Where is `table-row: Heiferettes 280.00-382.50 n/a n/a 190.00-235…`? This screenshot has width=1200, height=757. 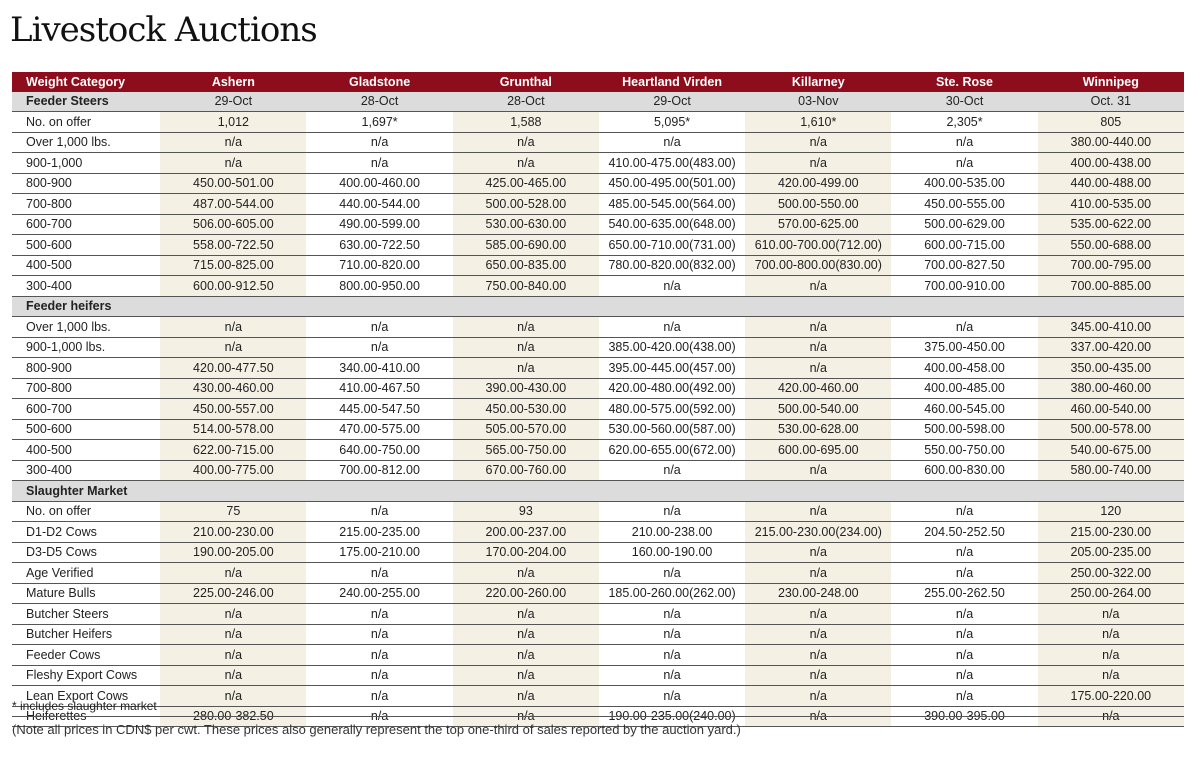 table-row: Heiferettes 280.00-382.50 n/a n/a 190.00-235… is located at coordinates (598, 716).